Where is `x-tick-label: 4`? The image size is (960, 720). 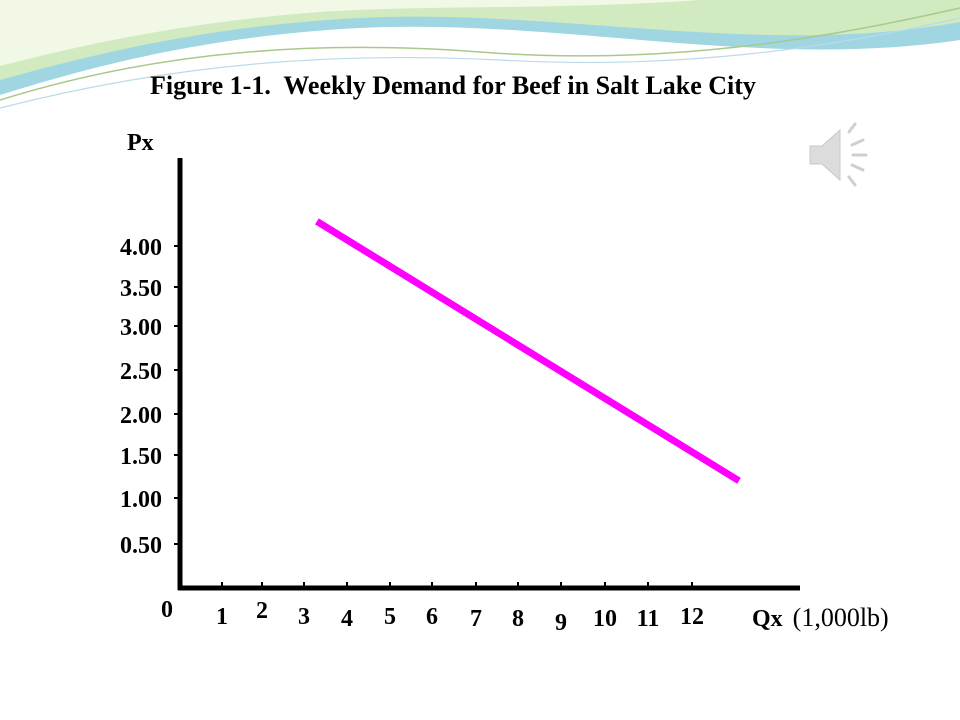
x-tick-label: 4 is located at coordinates (347, 619).